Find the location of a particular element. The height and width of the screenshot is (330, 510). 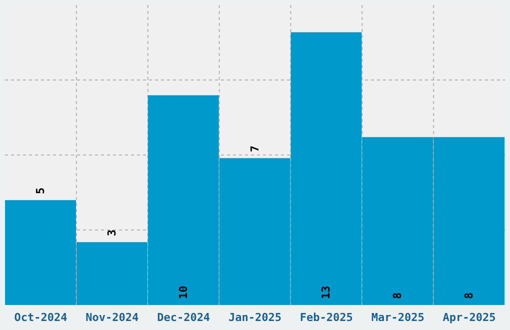

data-label: 10 is located at coordinates (183, 292).